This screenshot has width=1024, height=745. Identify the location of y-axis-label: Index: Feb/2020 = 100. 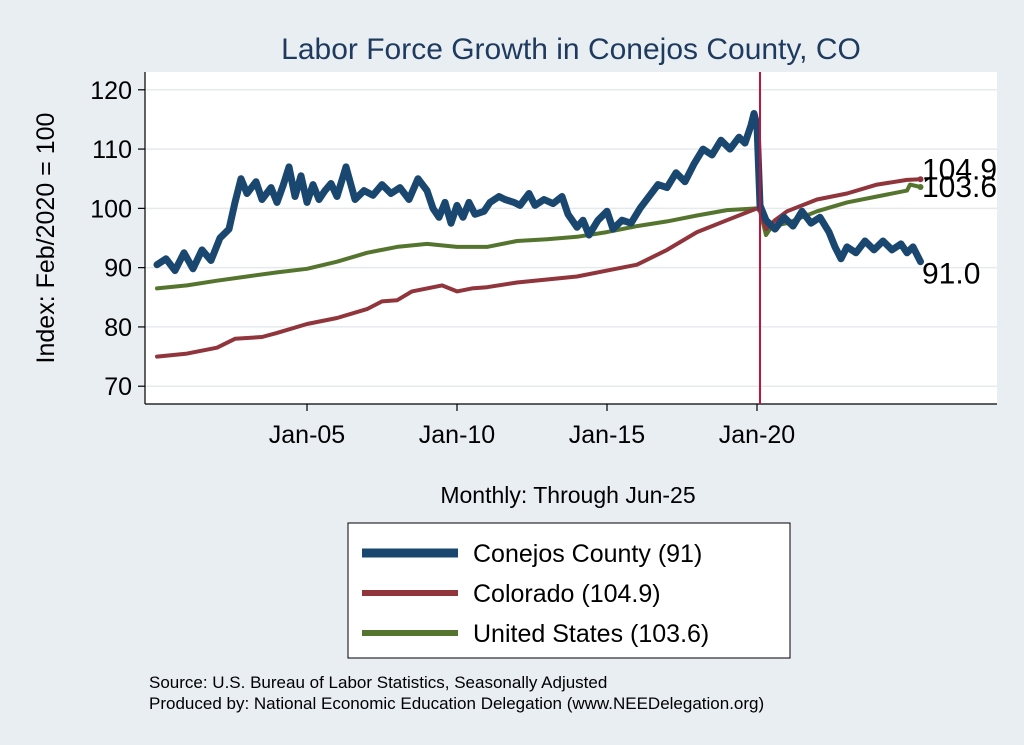
(46, 238).